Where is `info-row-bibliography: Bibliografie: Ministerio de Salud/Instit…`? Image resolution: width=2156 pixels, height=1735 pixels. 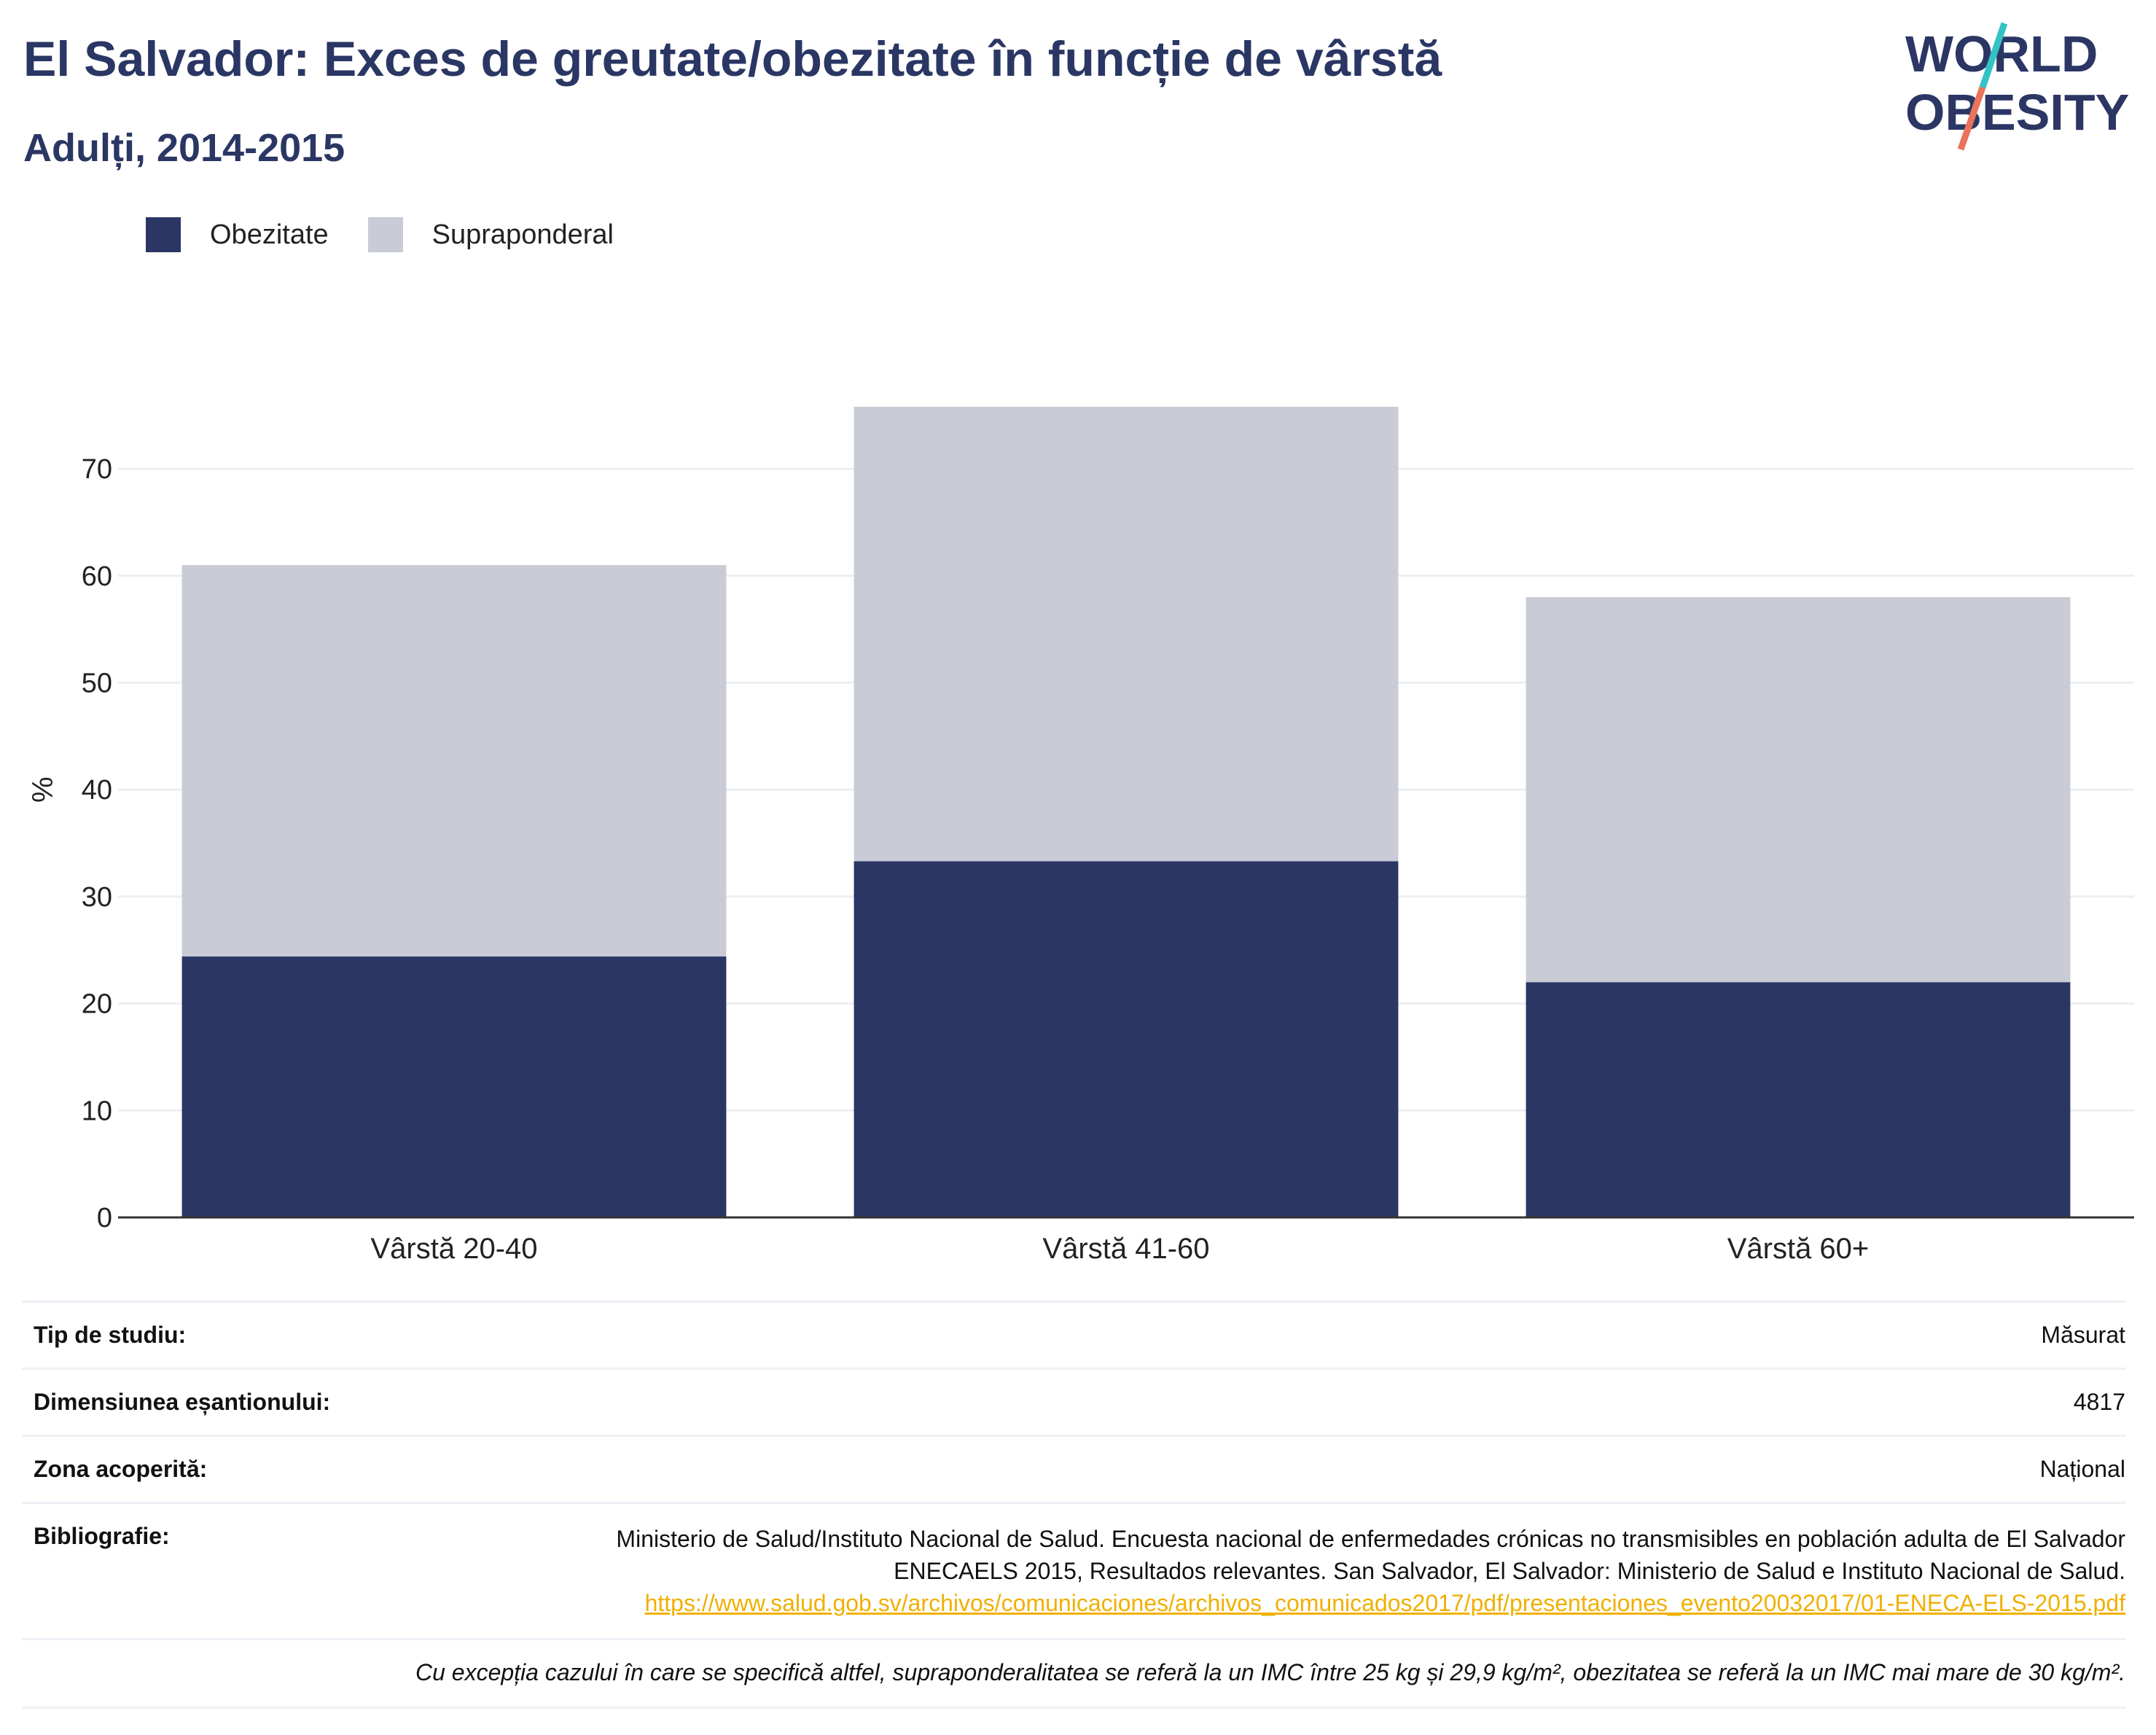
info-row-bibliography: Bibliografie: Ministerio de Salud/Instit… is located at coordinates (1073, 1570).